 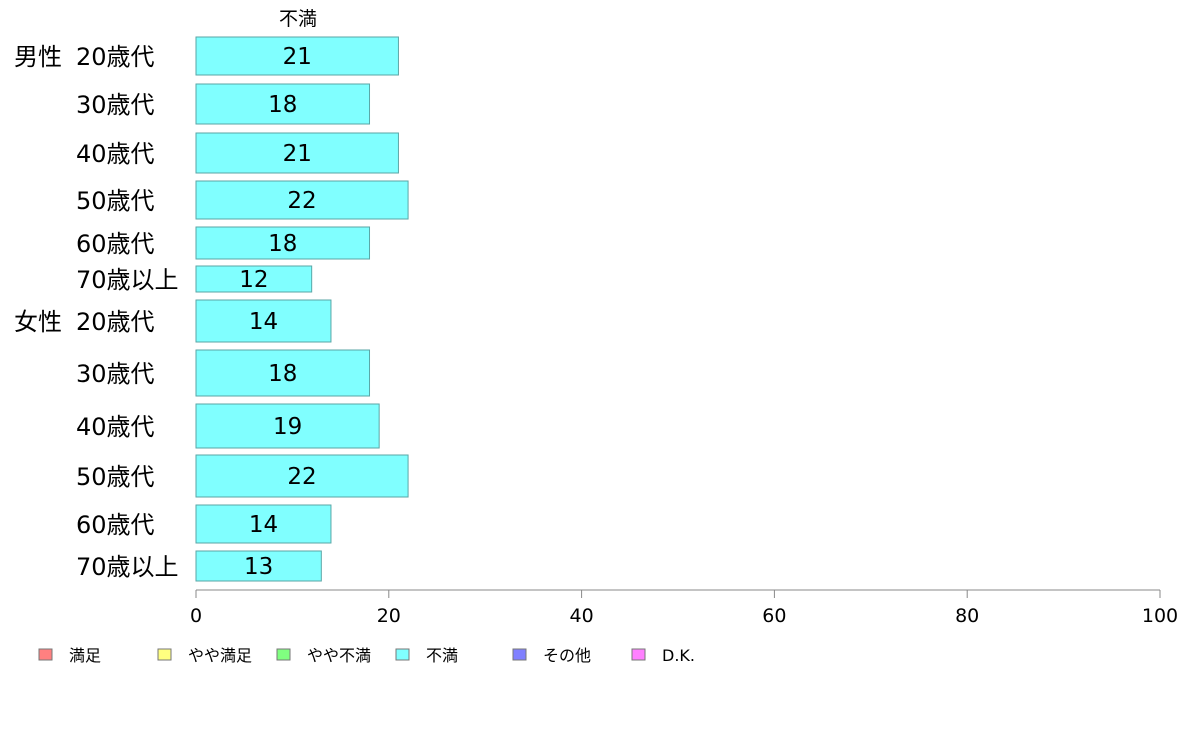 I want to click on legend-label: 満足, so click(x=85, y=655).